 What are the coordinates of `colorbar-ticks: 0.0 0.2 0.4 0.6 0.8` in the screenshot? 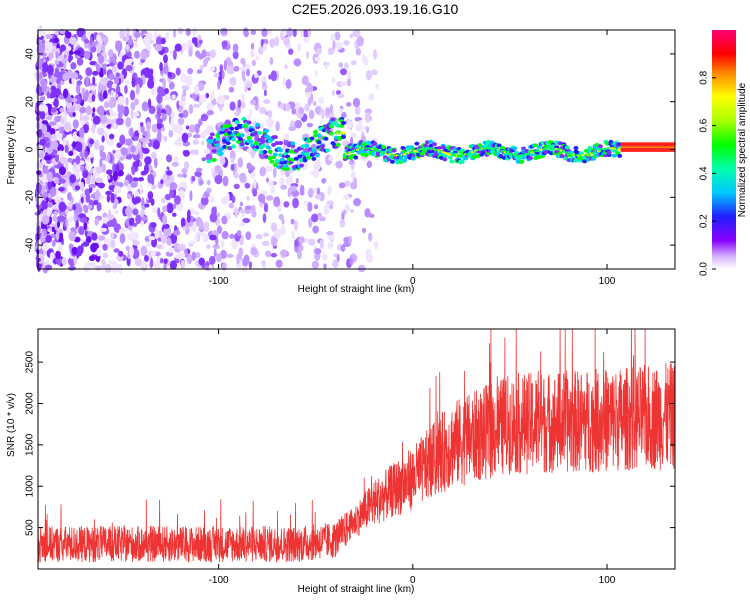 It's located at (707, 173).